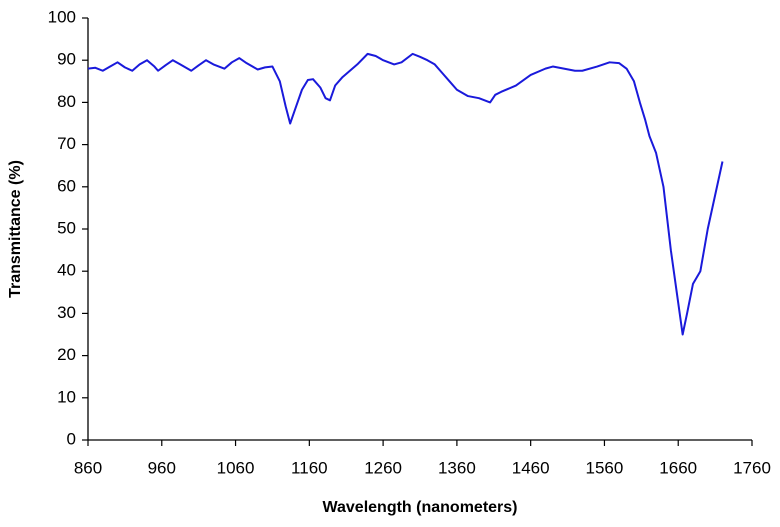  Describe the element at coordinates (236, 467) in the screenshot. I see `x-tick-label: 1060` at that location.